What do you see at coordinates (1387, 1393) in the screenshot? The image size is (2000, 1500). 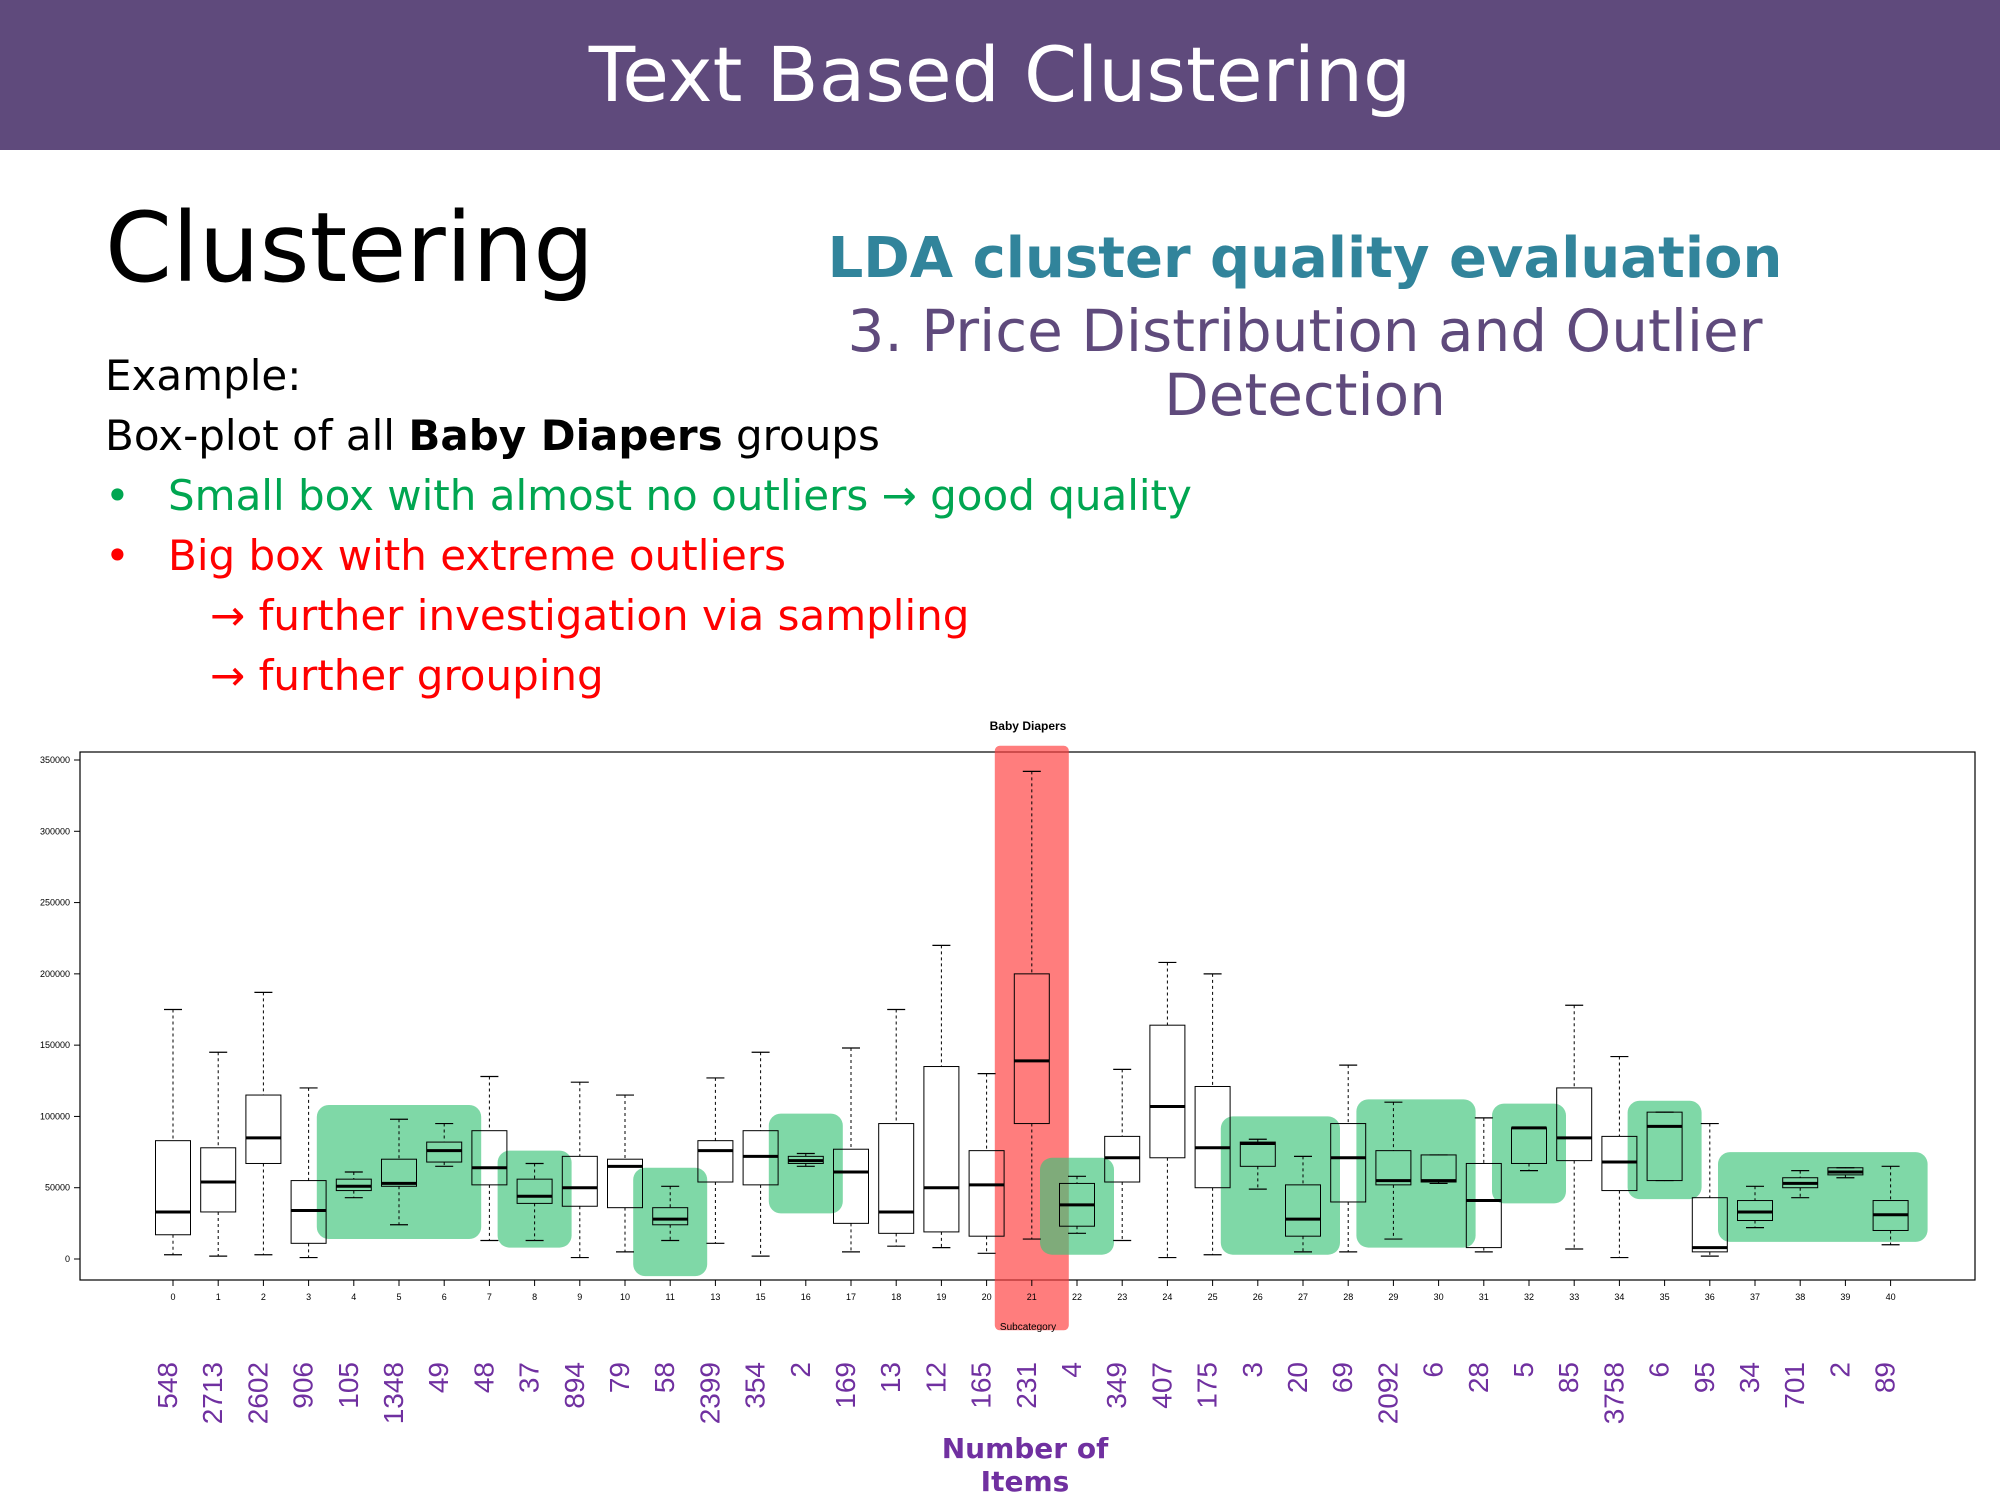 I see `item-count-label: 2092` at bounding box center [1387, 1393].